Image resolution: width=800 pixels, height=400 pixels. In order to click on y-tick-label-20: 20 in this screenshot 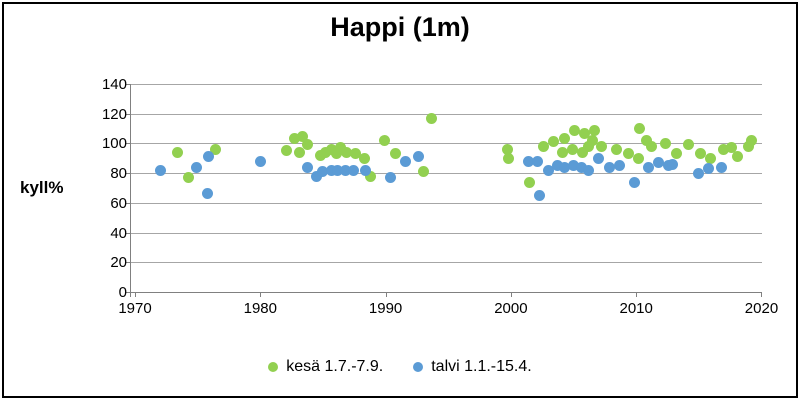, I will do `click(118, 263)`.